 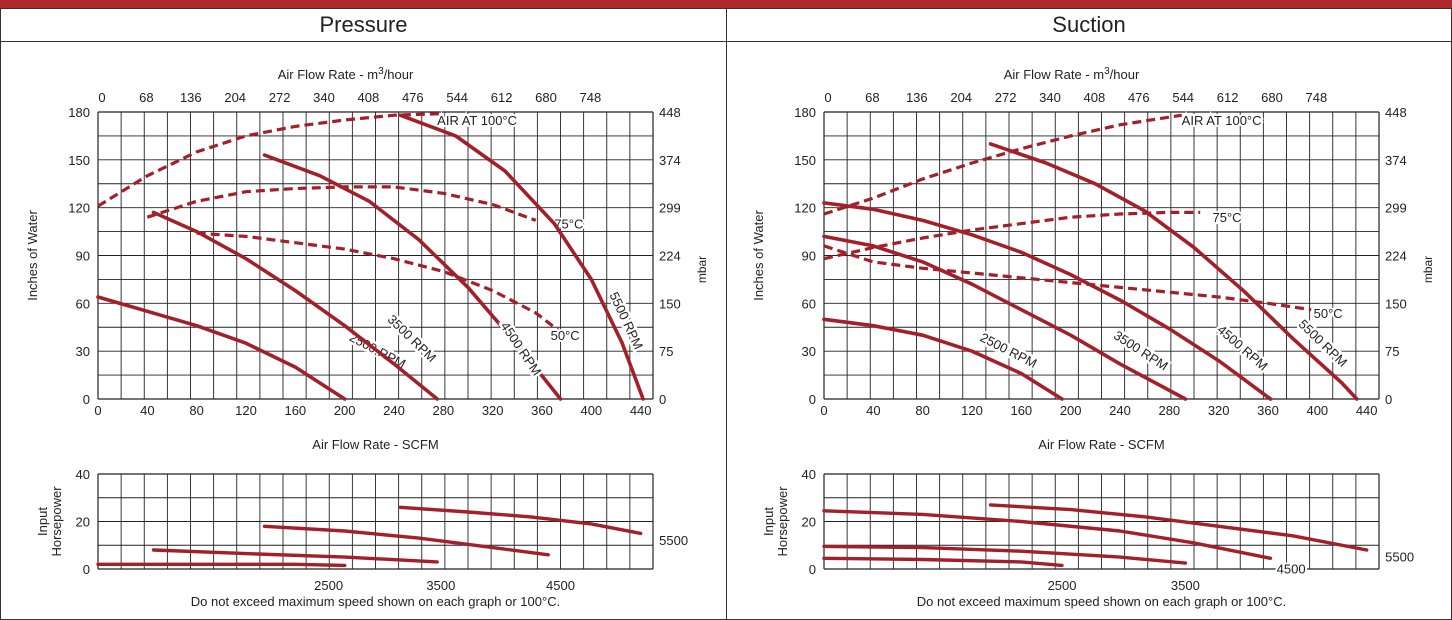 I want to click on hp-y-tick-label: 0, so click(x=812, y=569).